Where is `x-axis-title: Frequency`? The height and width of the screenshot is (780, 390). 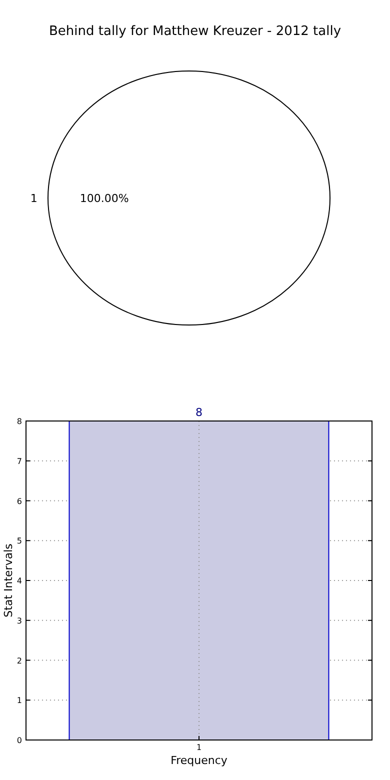 x-axis-title: Frequency is located at coordinates (199, 760).